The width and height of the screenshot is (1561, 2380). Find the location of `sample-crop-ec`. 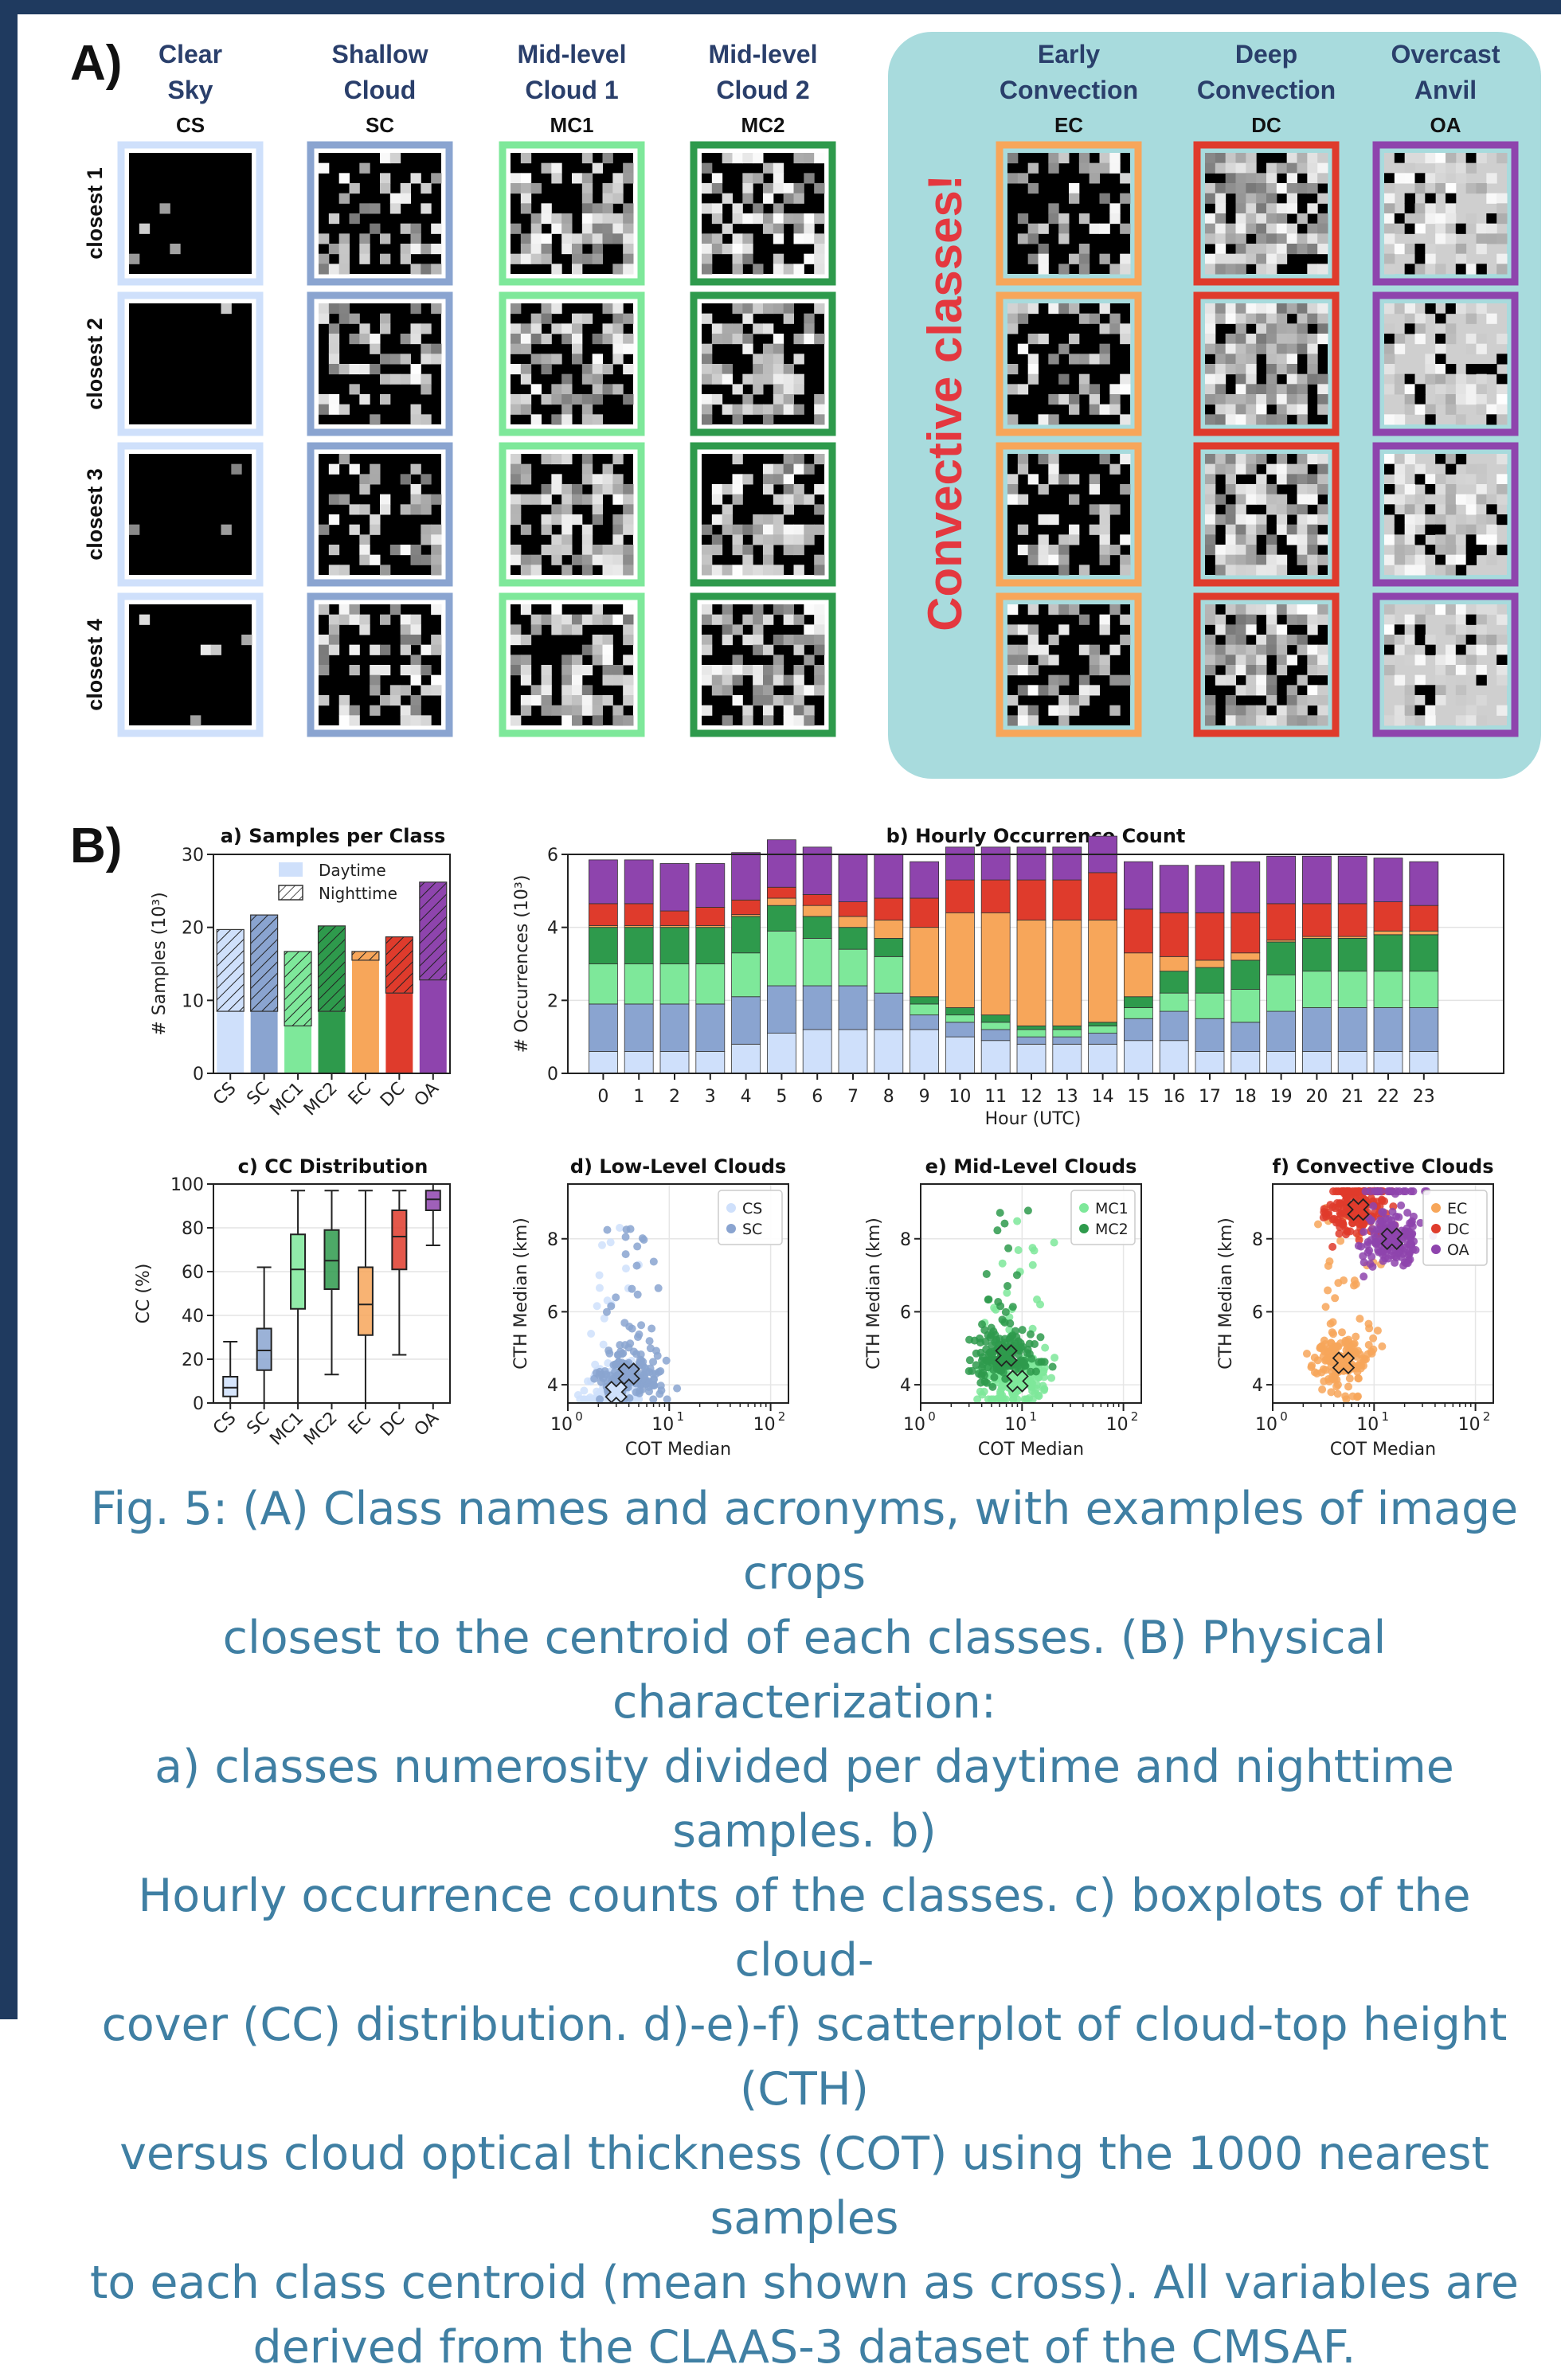

sample-crop-ec is located at coordinates (1069, 664).